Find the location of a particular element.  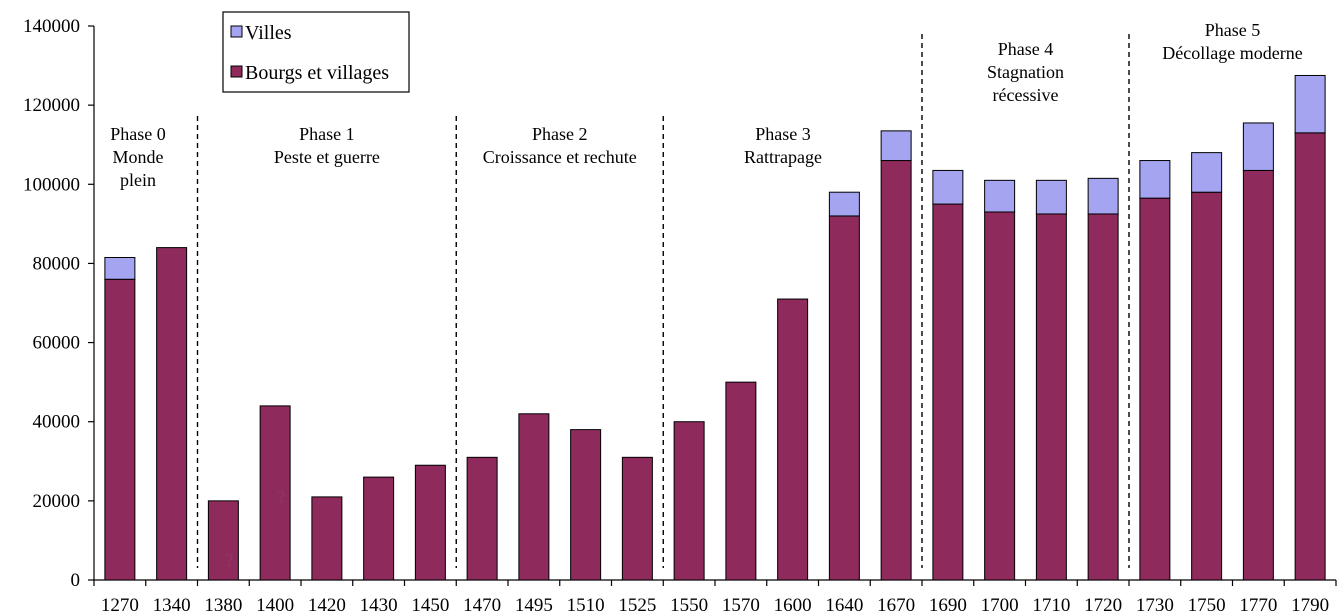

x-tick-label: 1640 is located at coordinates (844, 605).